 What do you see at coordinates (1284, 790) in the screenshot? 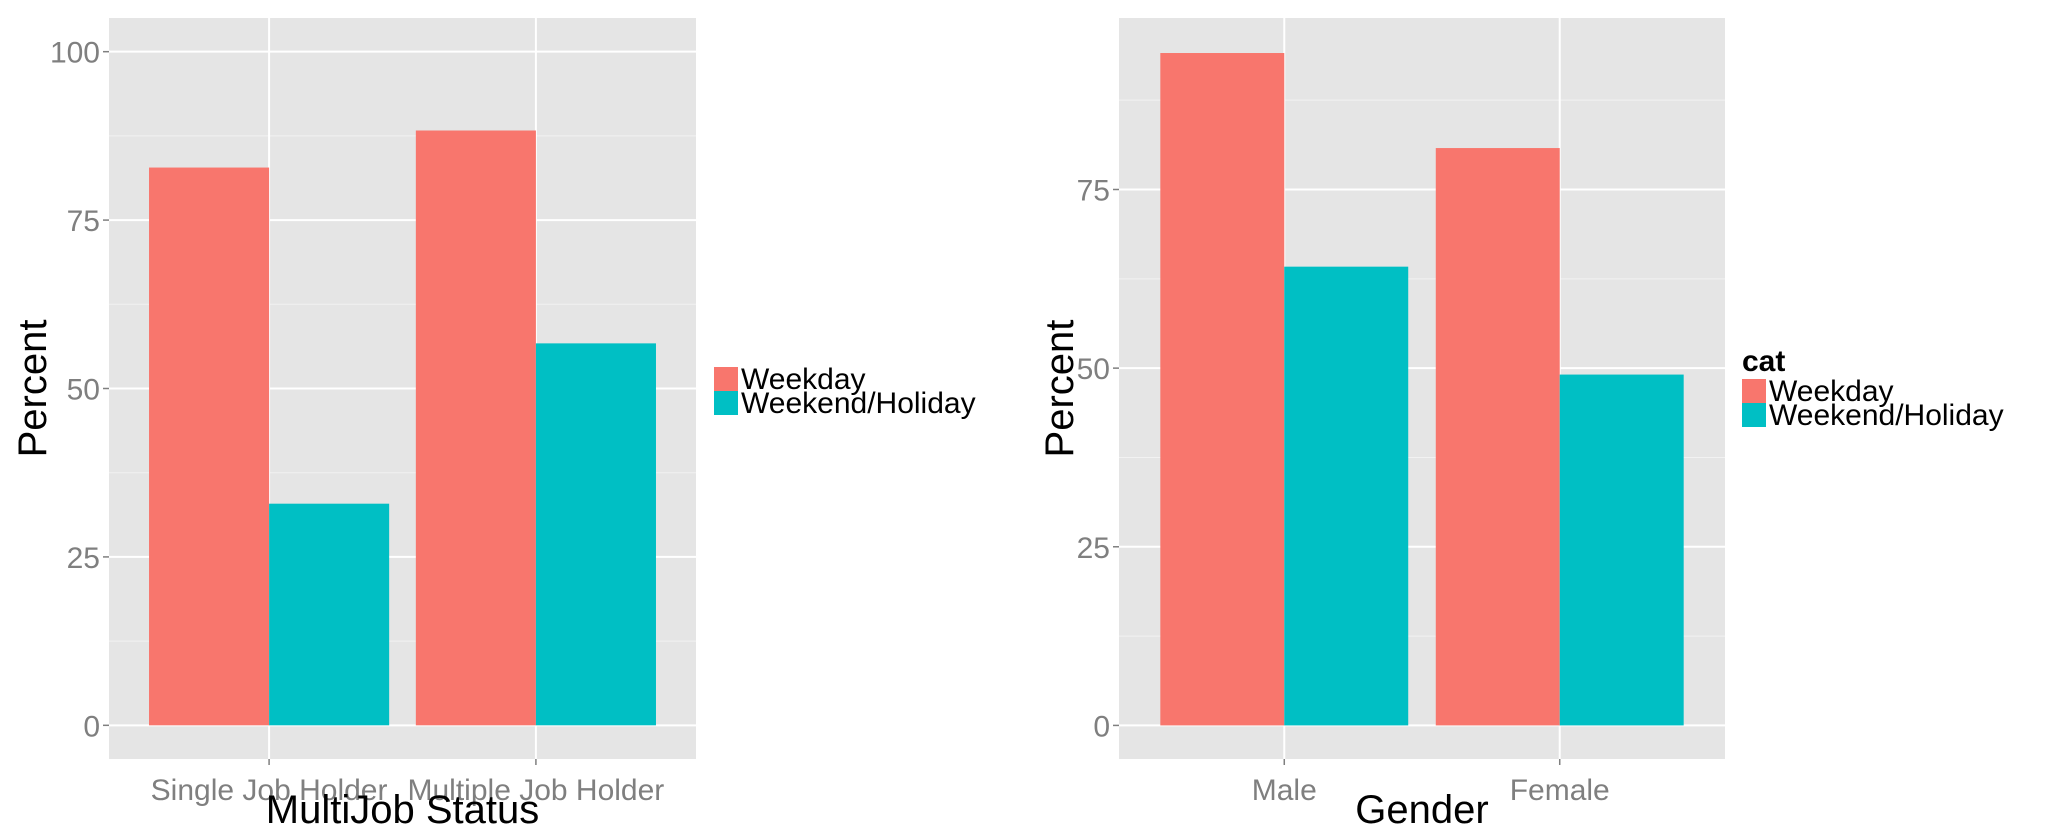
I see `x-tick-label: Male` at bounding box center [1284, 790].